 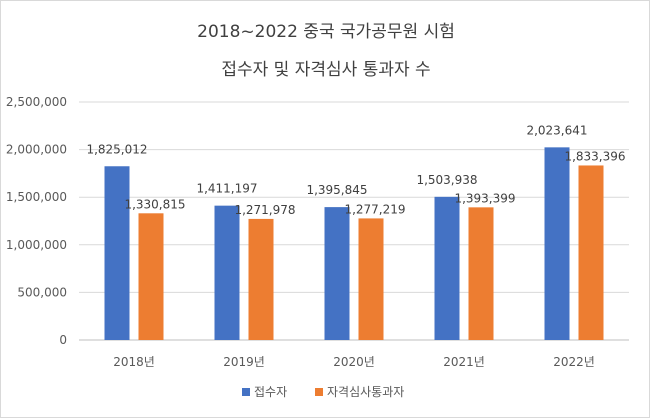 What do you see at coordinates (36, 197) in the screenshot?
I see `y-tick-label: 1,500,000` at bounding box center [36, 197].